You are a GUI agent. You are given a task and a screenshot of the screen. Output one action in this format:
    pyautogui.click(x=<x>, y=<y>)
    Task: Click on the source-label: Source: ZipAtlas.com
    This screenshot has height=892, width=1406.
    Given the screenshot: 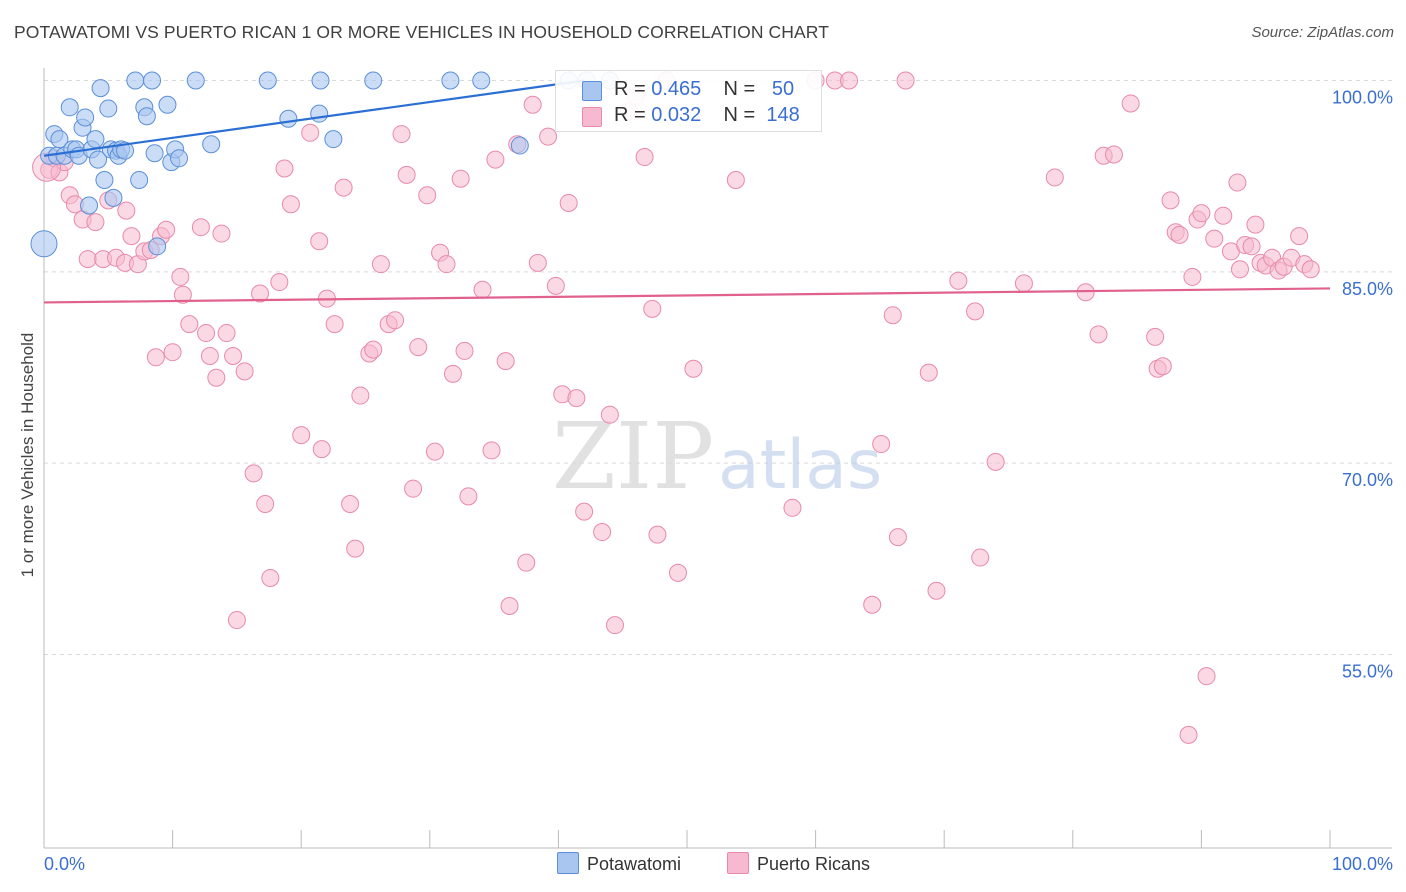 What is the action you would take?
    pyautogui.click(x=1322, y=32)
    